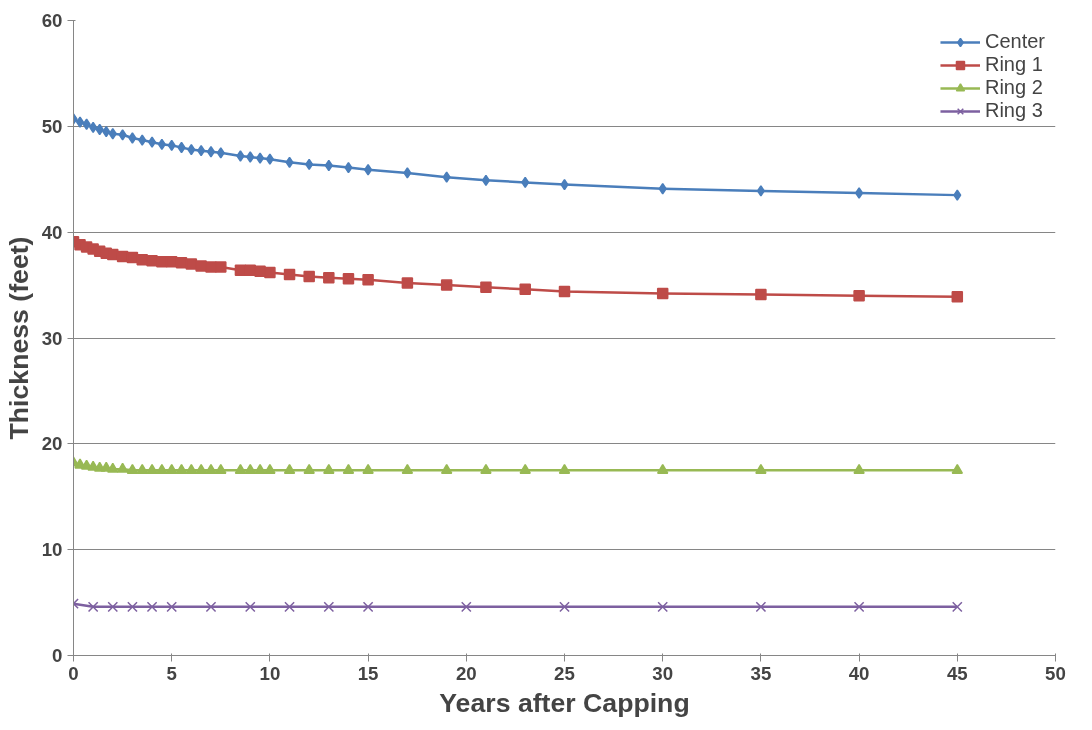 This screenshot has width=1092, height=730. Describe the element at coordinates (957, 673) in the screenshot. I see `x-tick-label: 45` at that location.